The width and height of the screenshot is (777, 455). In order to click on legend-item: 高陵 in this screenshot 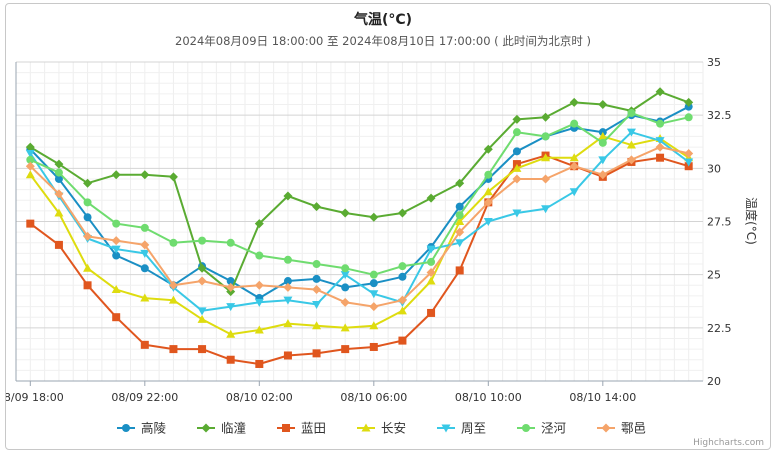, I will do `click(142, 428)`.